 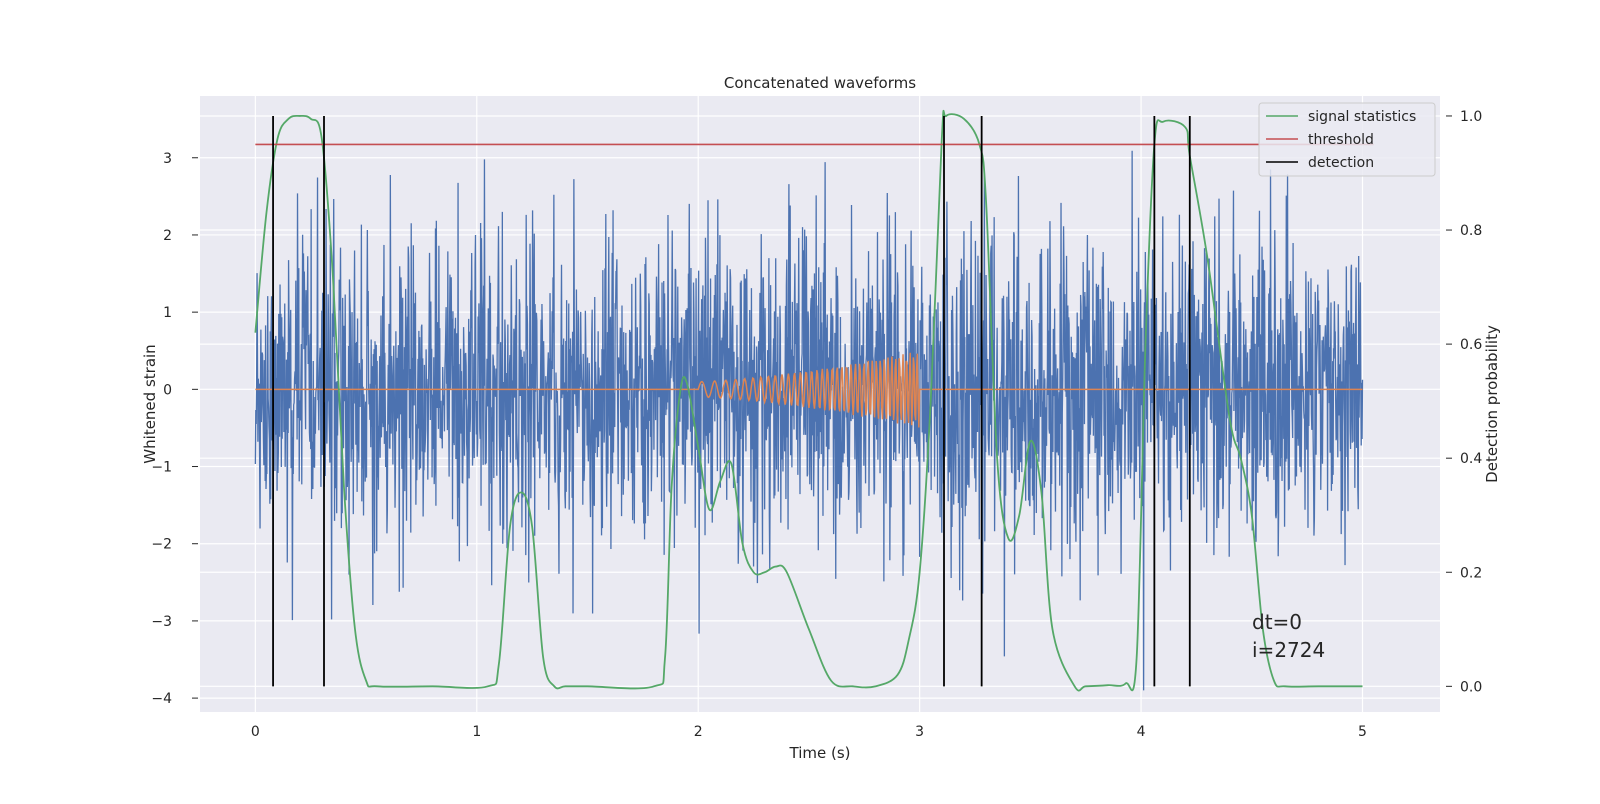 What do you see at coordinates (1471, 345) in the screenshot?
I see `y-right-tick-label: 0.6` at bounding box center [1471, 345].